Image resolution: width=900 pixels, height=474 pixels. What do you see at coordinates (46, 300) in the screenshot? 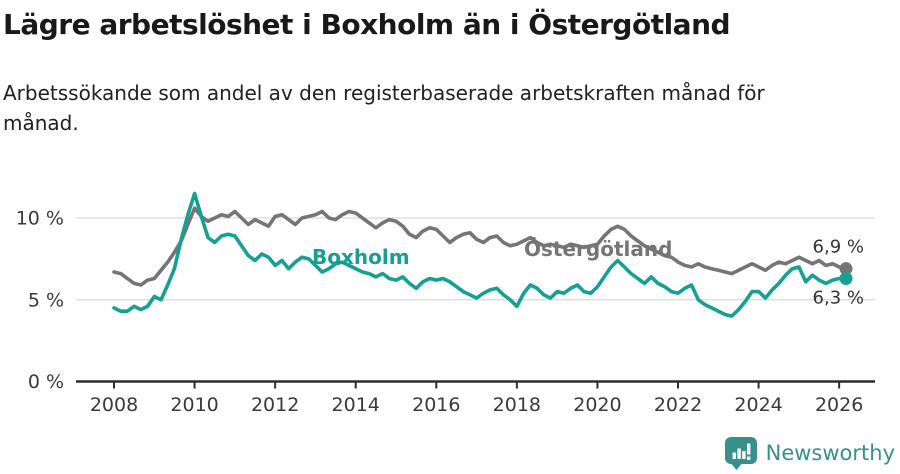
I see `y-axis-tick-label: 5 %` at bounding box center [46, 300].